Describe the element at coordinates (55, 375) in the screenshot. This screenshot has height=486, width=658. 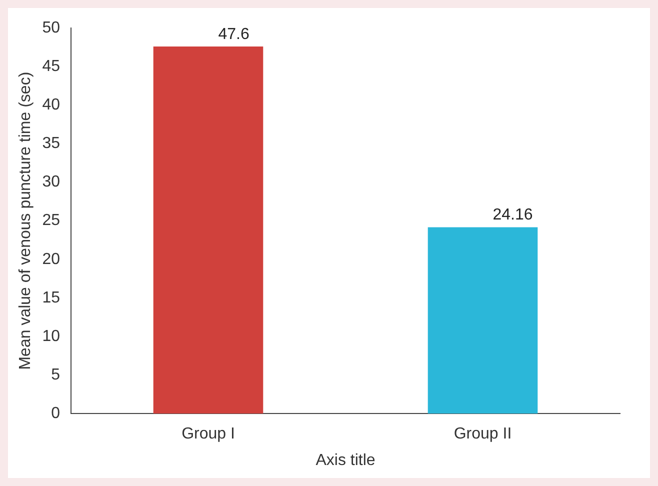
I see `y-tick-label: 5` at that location.